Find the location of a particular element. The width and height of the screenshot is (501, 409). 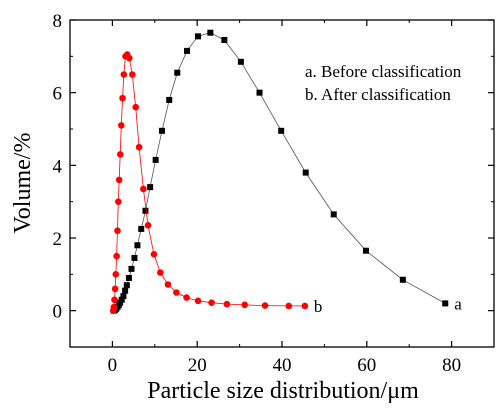

y-tick-label: 8 is located at coordinates (58, 21).